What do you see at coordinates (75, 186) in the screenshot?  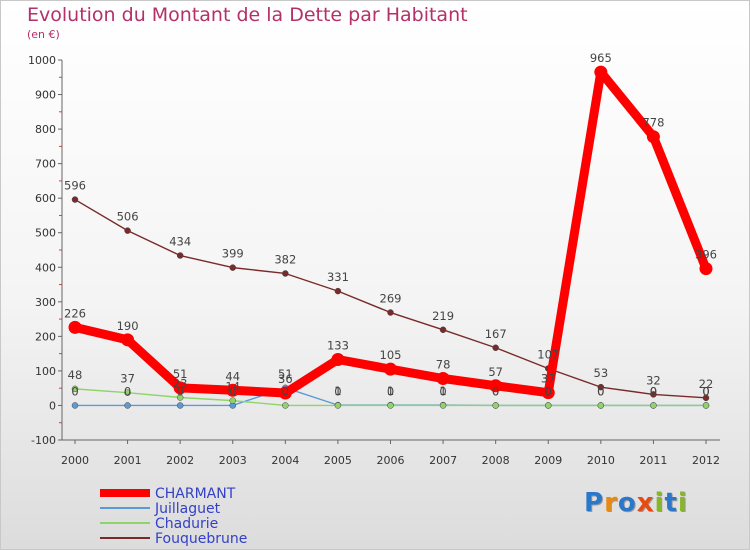 I see `data-label: 596` at bounding box center [75, 186].